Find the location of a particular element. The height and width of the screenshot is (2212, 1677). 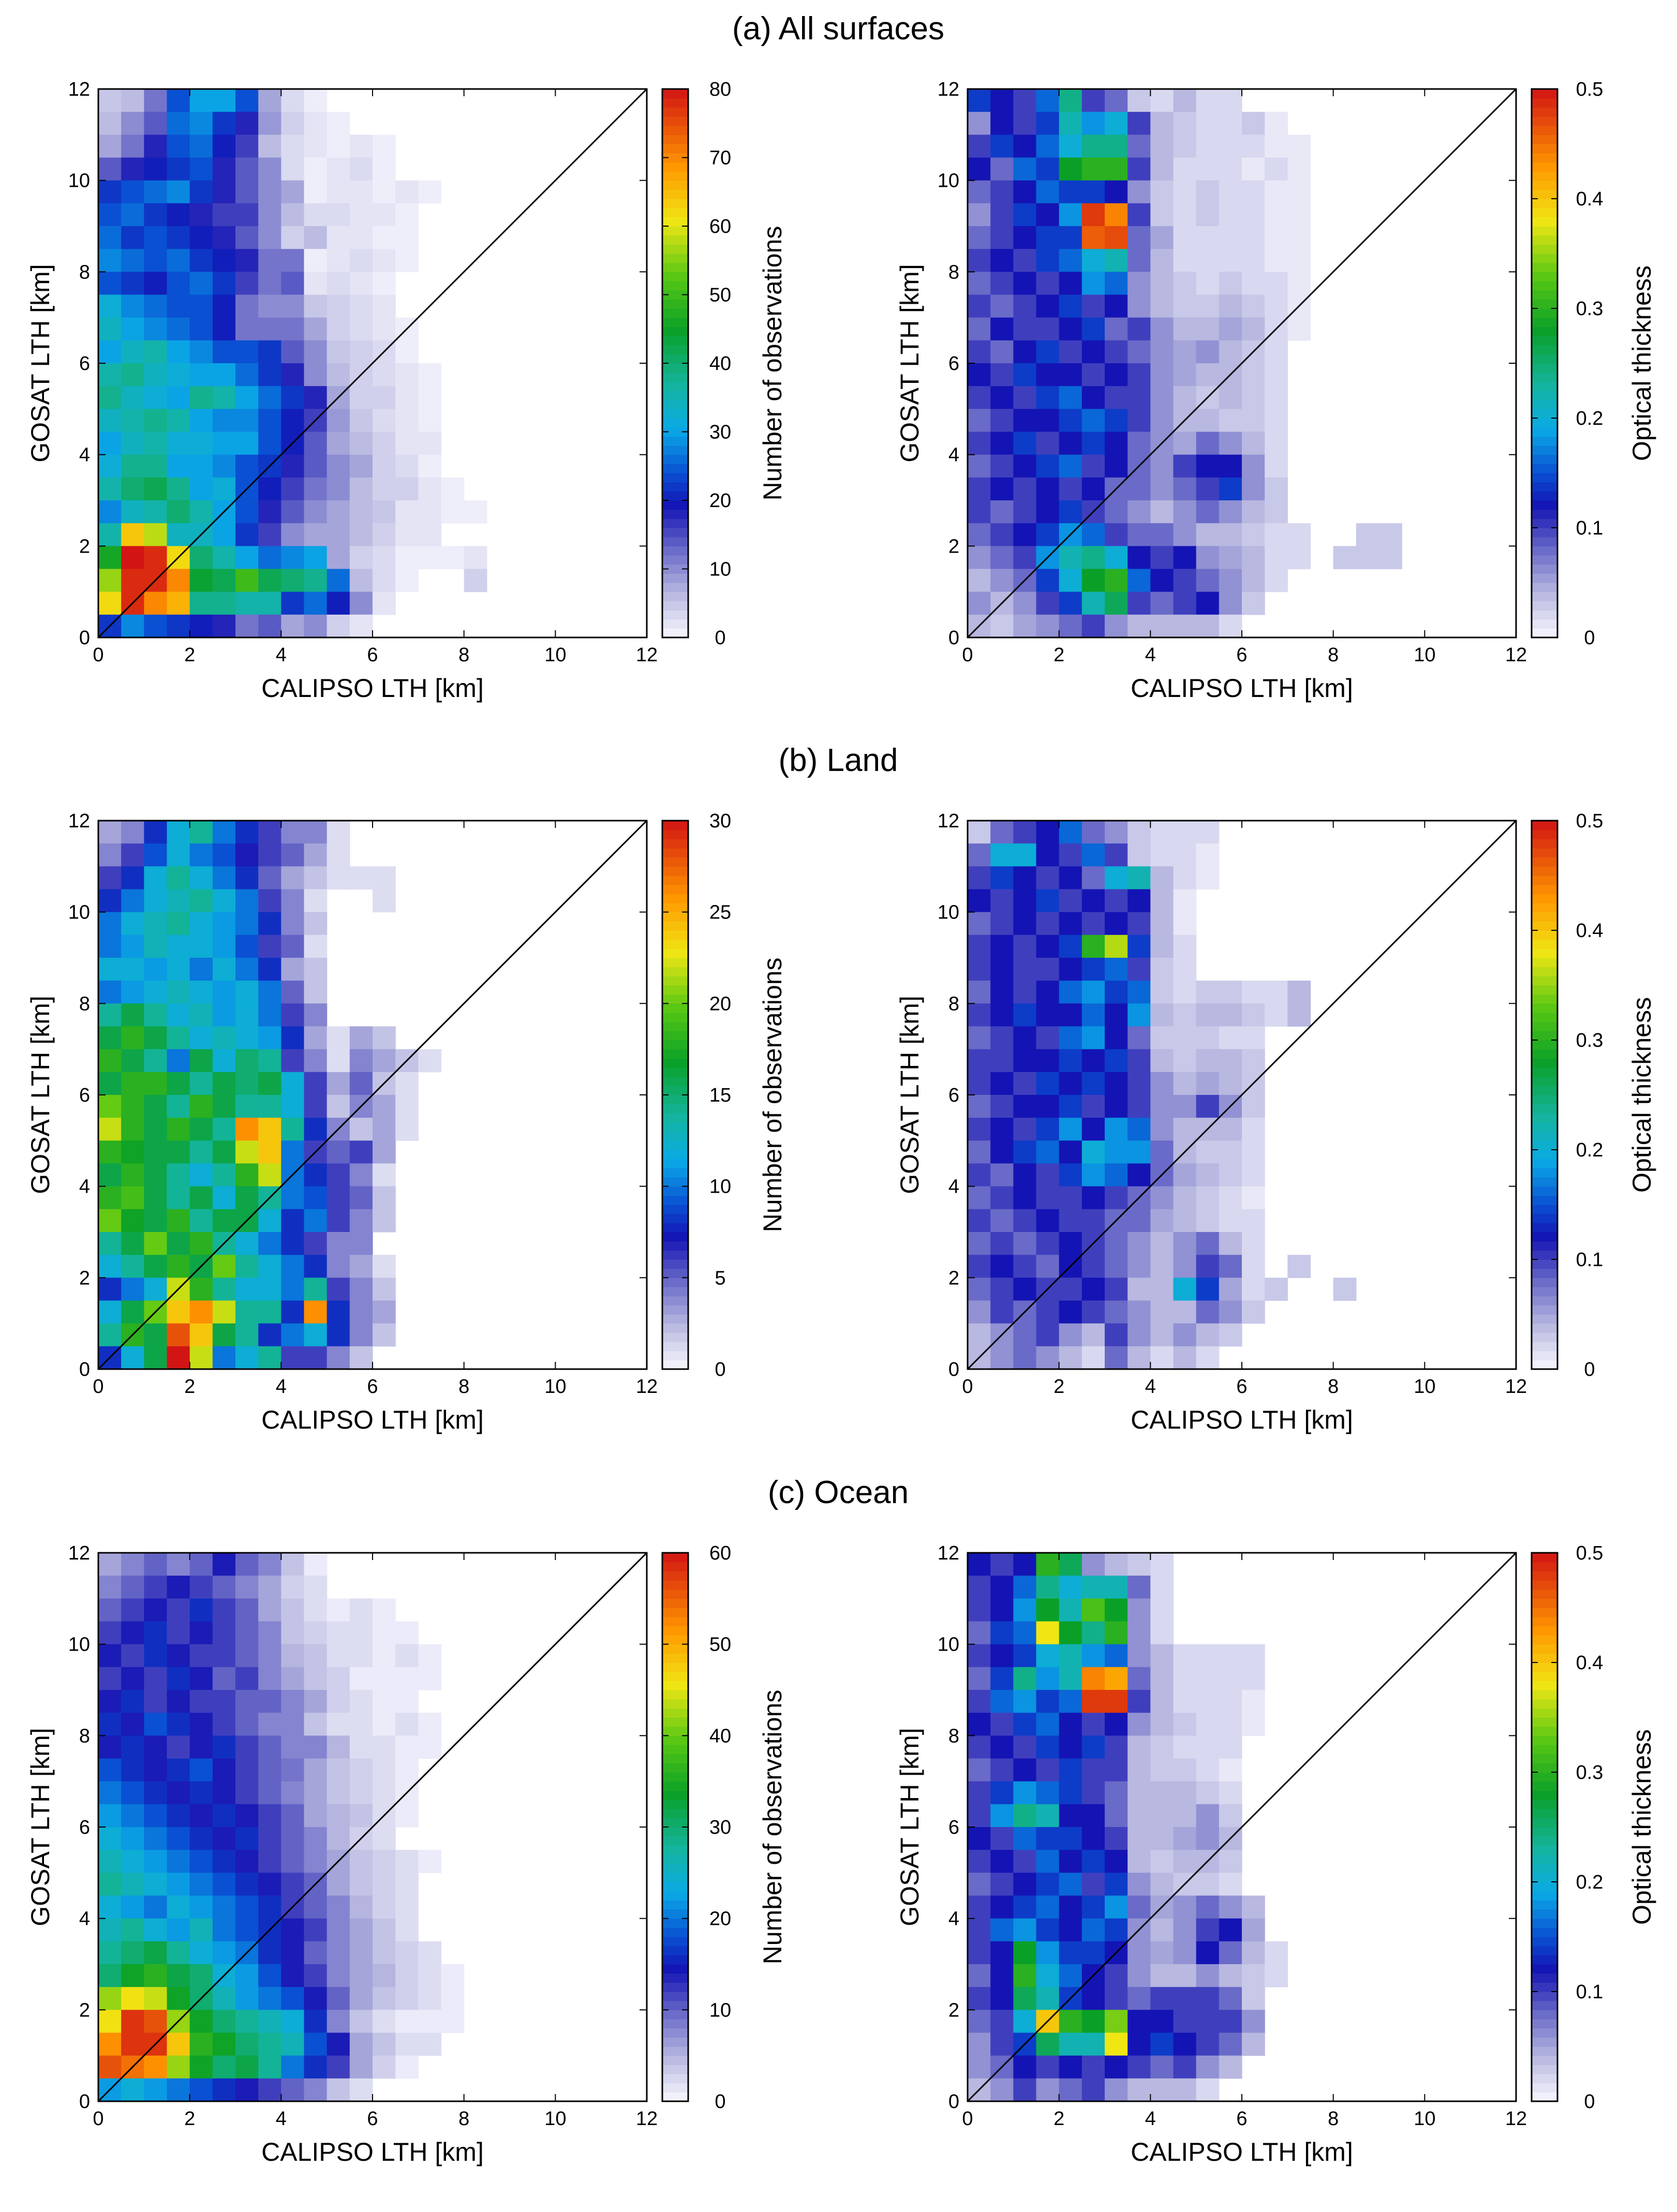

x-tick-label: 8 is located at coordinates (1333, 1387).